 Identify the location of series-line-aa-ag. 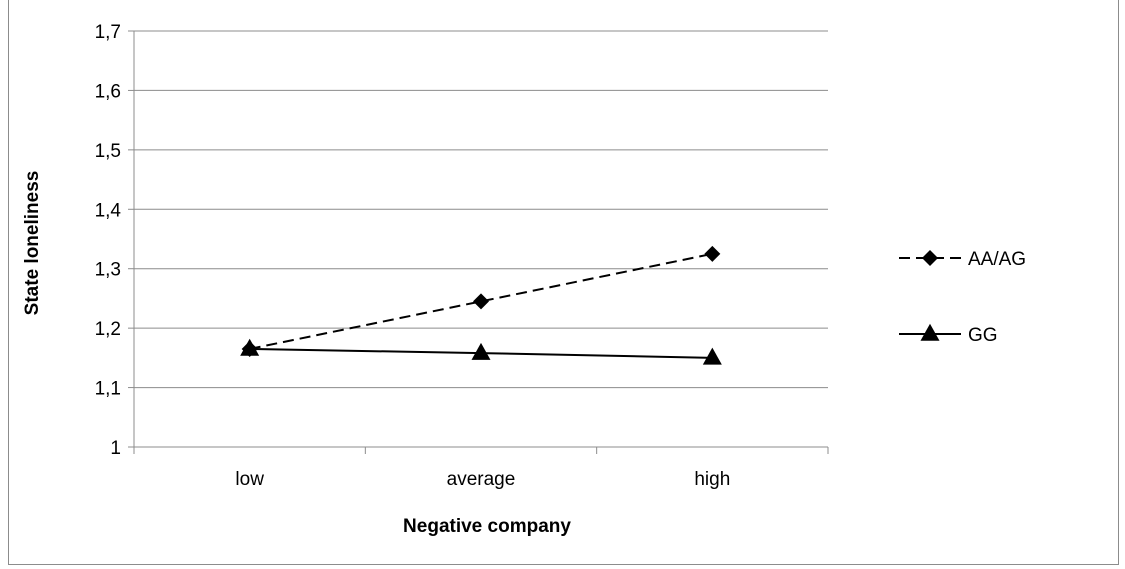
(481, 301).